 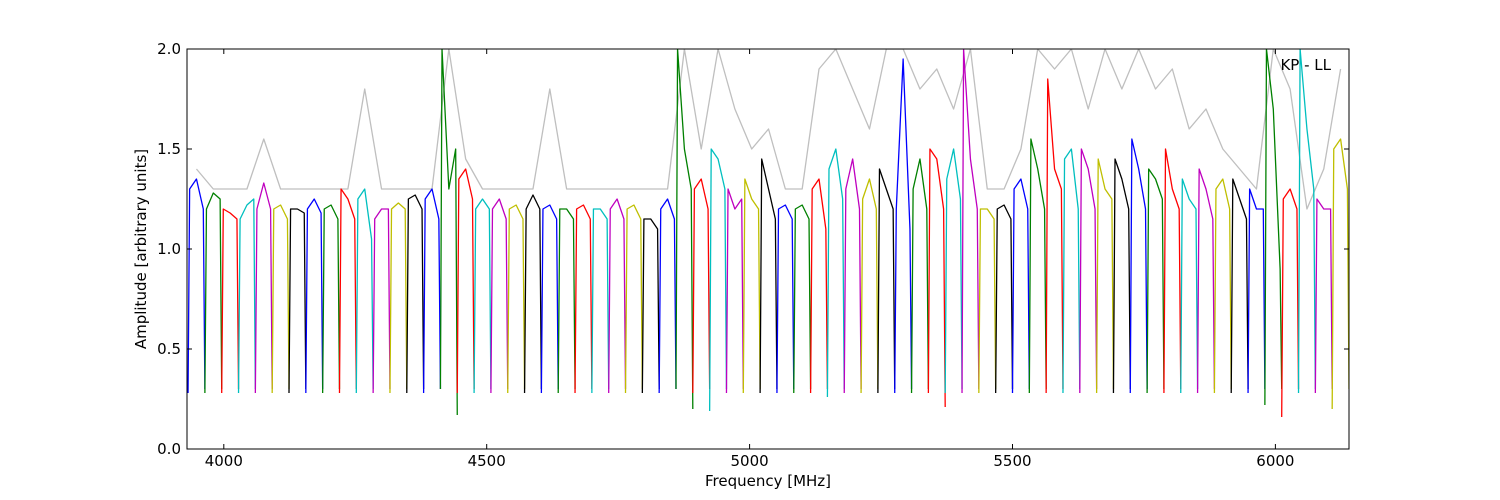 I want to click on x-axis-label: Frequency [MHz], so click(x=768, y=481).